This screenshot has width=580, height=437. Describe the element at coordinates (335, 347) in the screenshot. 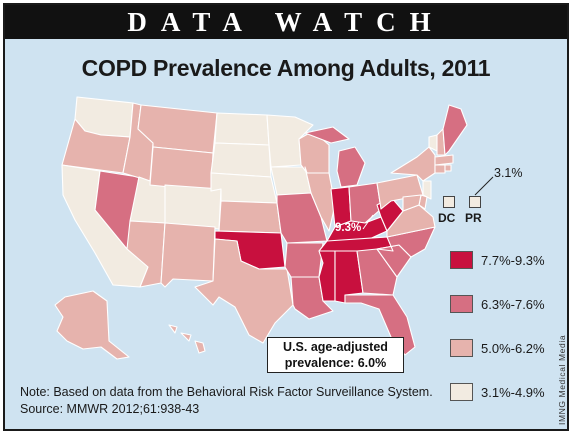

I see `average-line1: U.S. age-adjusted` at that location.